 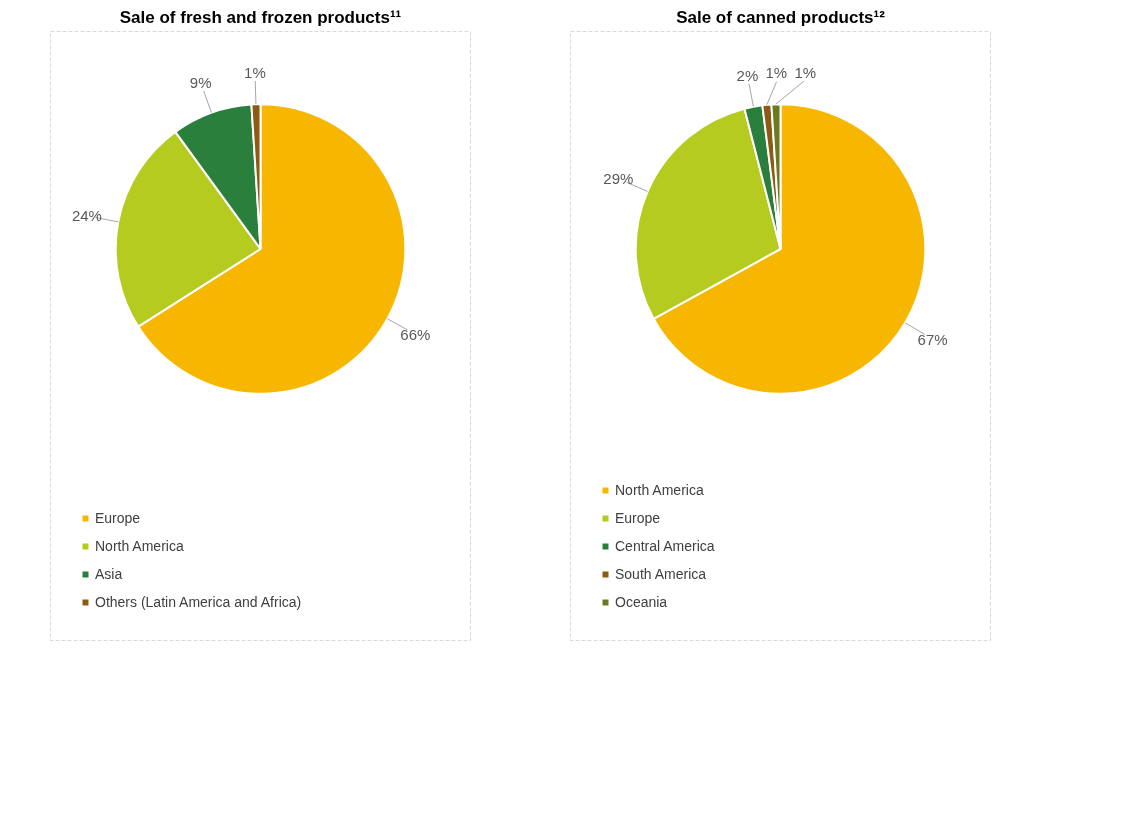 What do you see at coordinates (618, 179) in the screenshot?
I see `data-label: 29%` at bounding box center [618, 179].